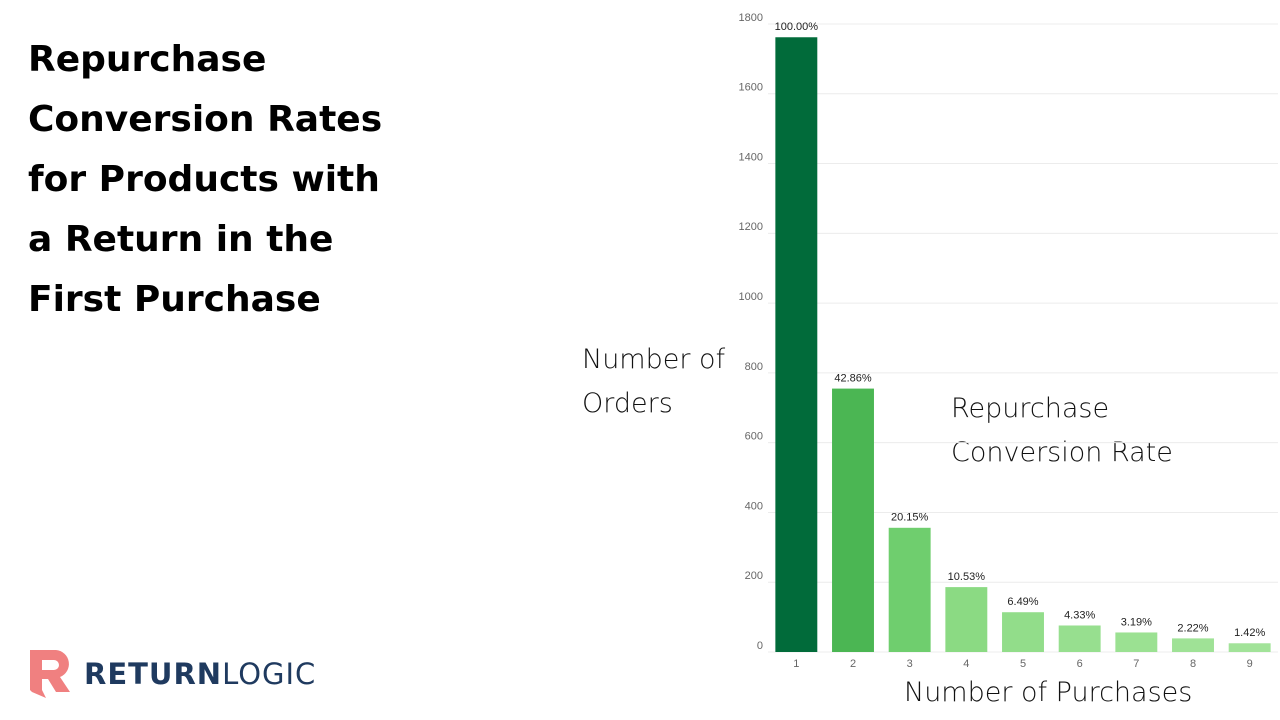 The image size is (1280, 720). What do you see at coordinates (1136, 664) in the screenshot?
I see `x-tick-label: 7` at bounding box center [1136, 664].